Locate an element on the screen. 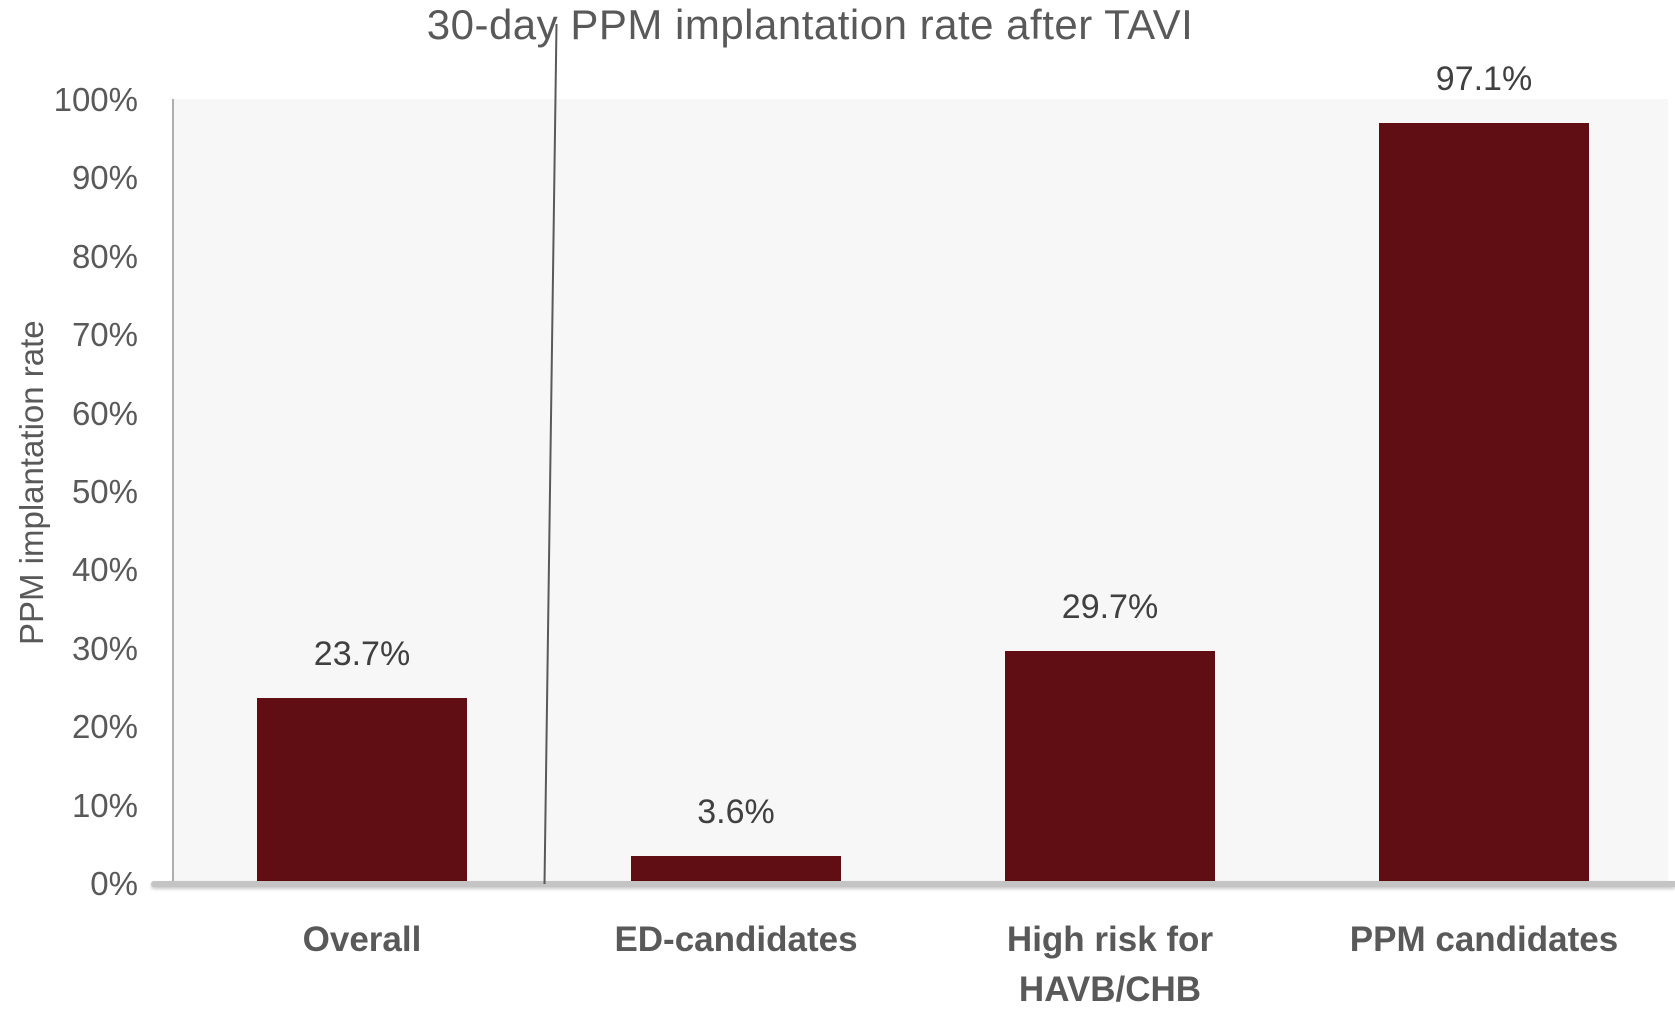 The image size is (1675, 1016). y-tick-label-0: 0% is located at coordinates (114, 883).